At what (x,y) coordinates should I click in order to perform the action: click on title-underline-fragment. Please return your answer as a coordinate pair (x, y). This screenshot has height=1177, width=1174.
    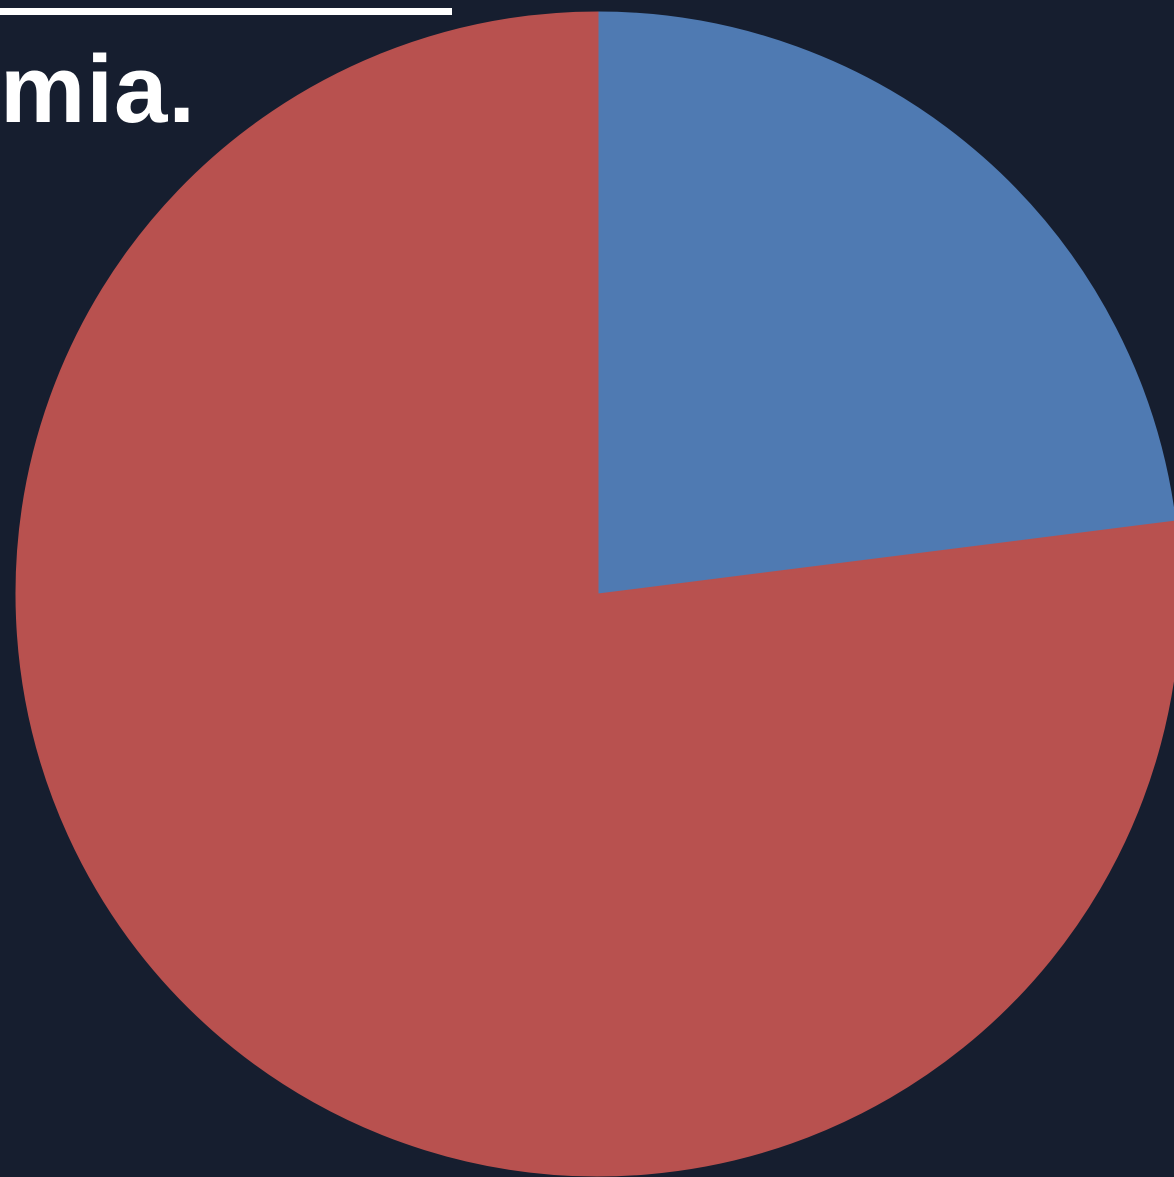
    Looking at the image, I should click on (226, 11).